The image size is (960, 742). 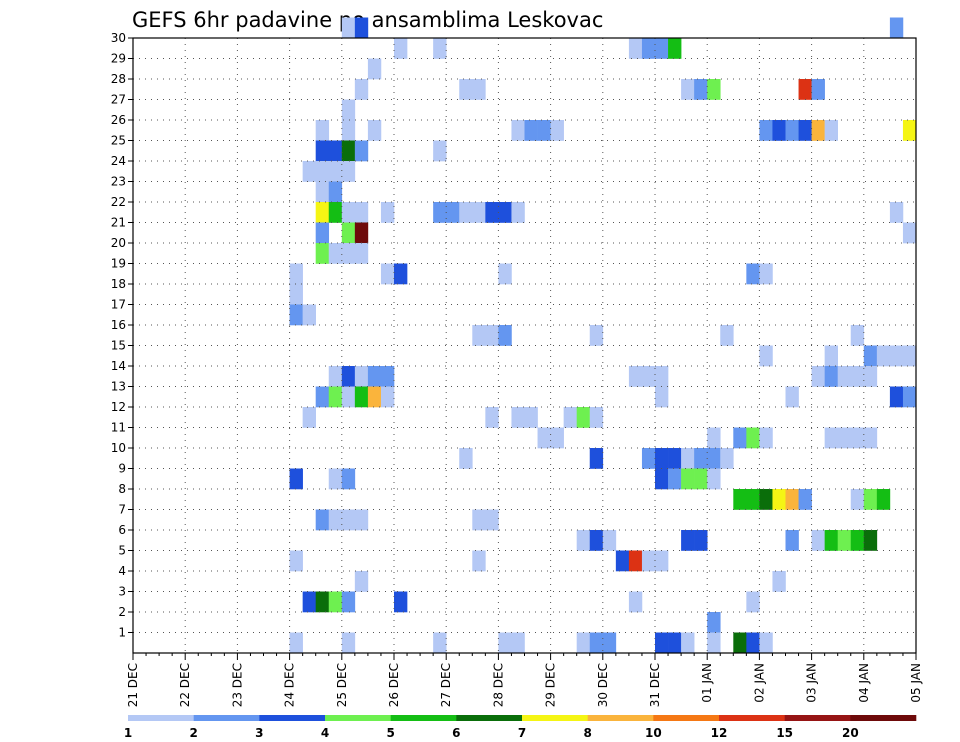 What do you see at coordinates (185, 685) in the screenshot?
I see `x-tick-label: 22 DEC` at bounding box center [185, 685].